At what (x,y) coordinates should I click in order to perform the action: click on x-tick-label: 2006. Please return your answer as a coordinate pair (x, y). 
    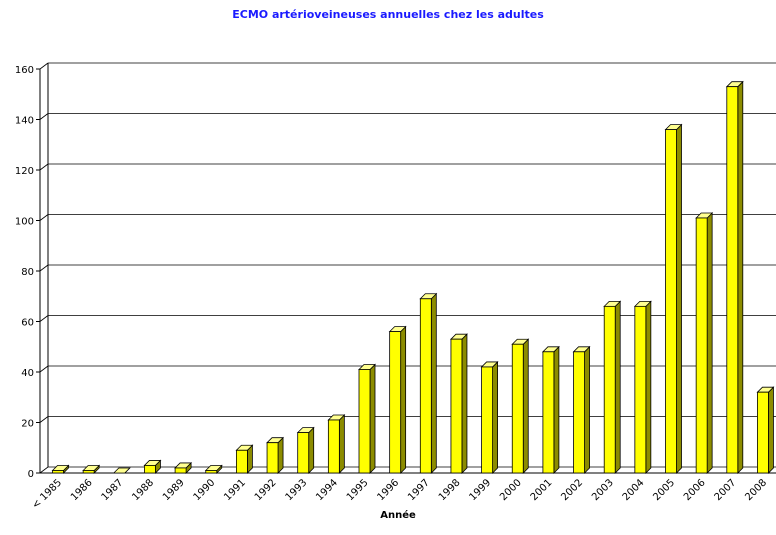
    Looking at the image, I should click on (695, 490).